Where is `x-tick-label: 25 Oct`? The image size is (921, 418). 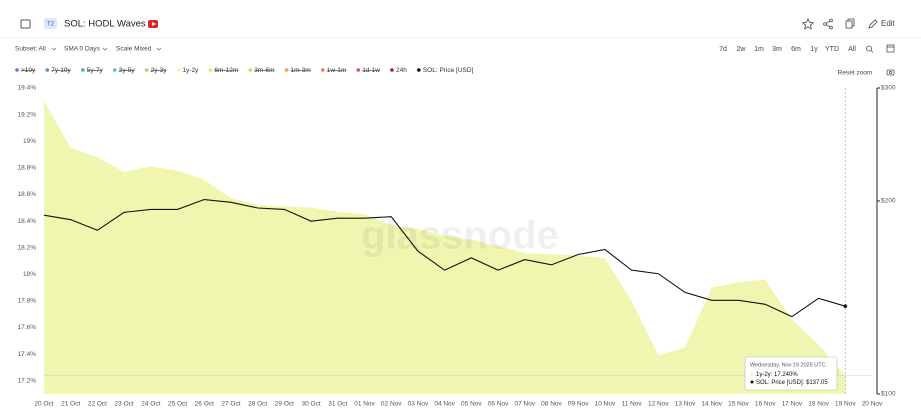 x-tick-label: 25 Oct is located at coordinates (177, 404).